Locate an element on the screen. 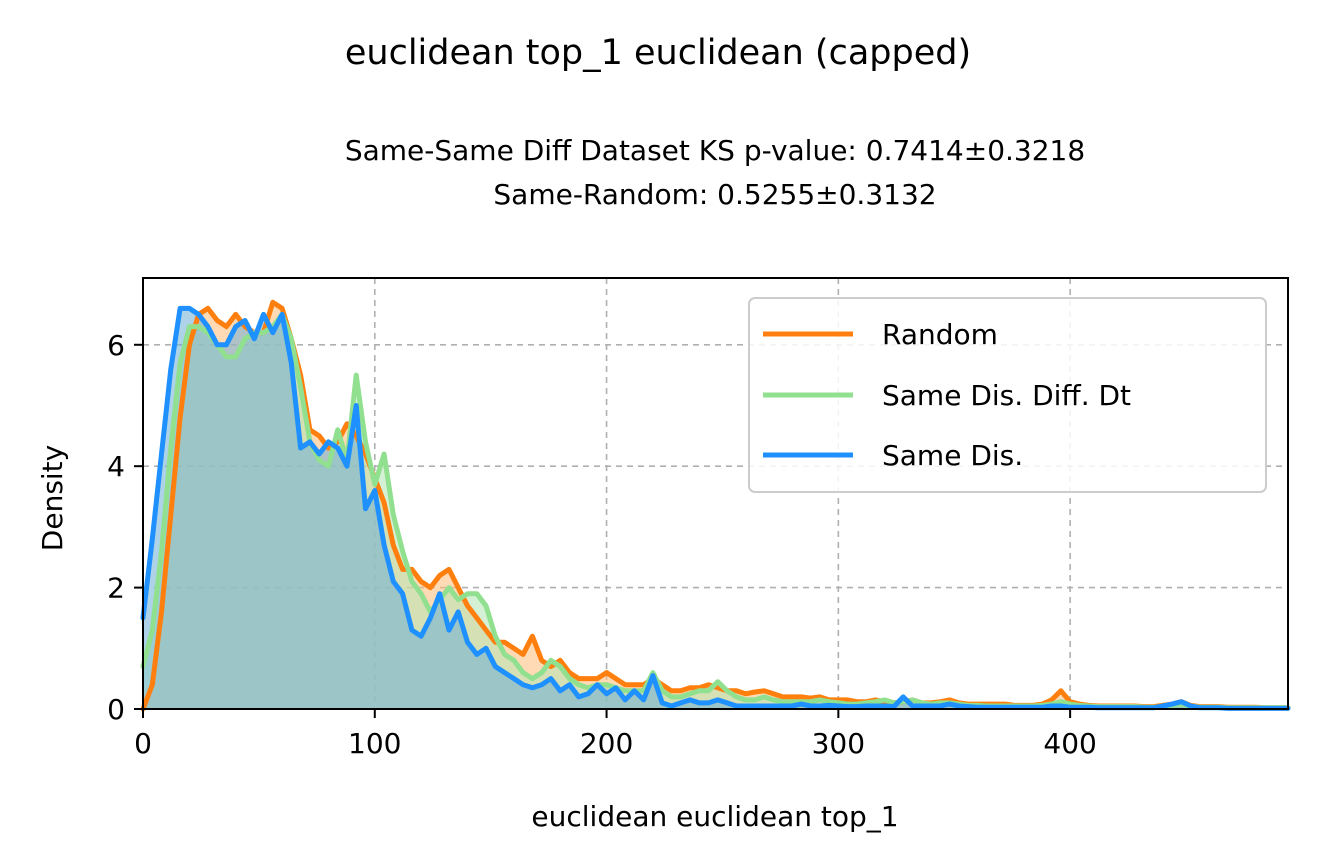 Image resolution: width=1317 pixels, height=866 pixels. legend: Random Same Dis. Diff. Dt Same Dis. is located at coordinates (1007, 395).